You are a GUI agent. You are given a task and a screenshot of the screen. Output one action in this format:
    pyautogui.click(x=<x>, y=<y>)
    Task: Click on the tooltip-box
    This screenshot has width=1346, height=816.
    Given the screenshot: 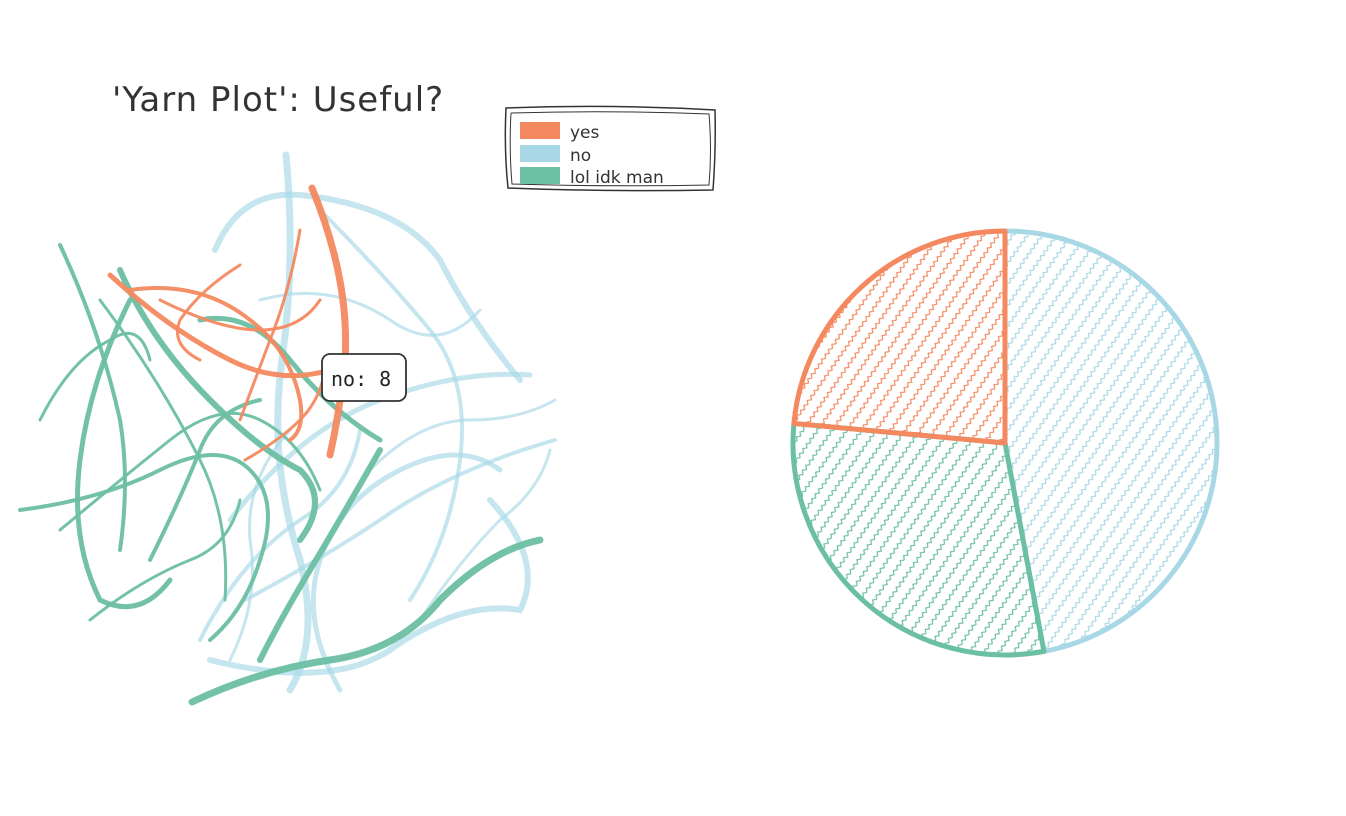 What is the action you would take?
    pyautogui.click(x=364, y=377)
    